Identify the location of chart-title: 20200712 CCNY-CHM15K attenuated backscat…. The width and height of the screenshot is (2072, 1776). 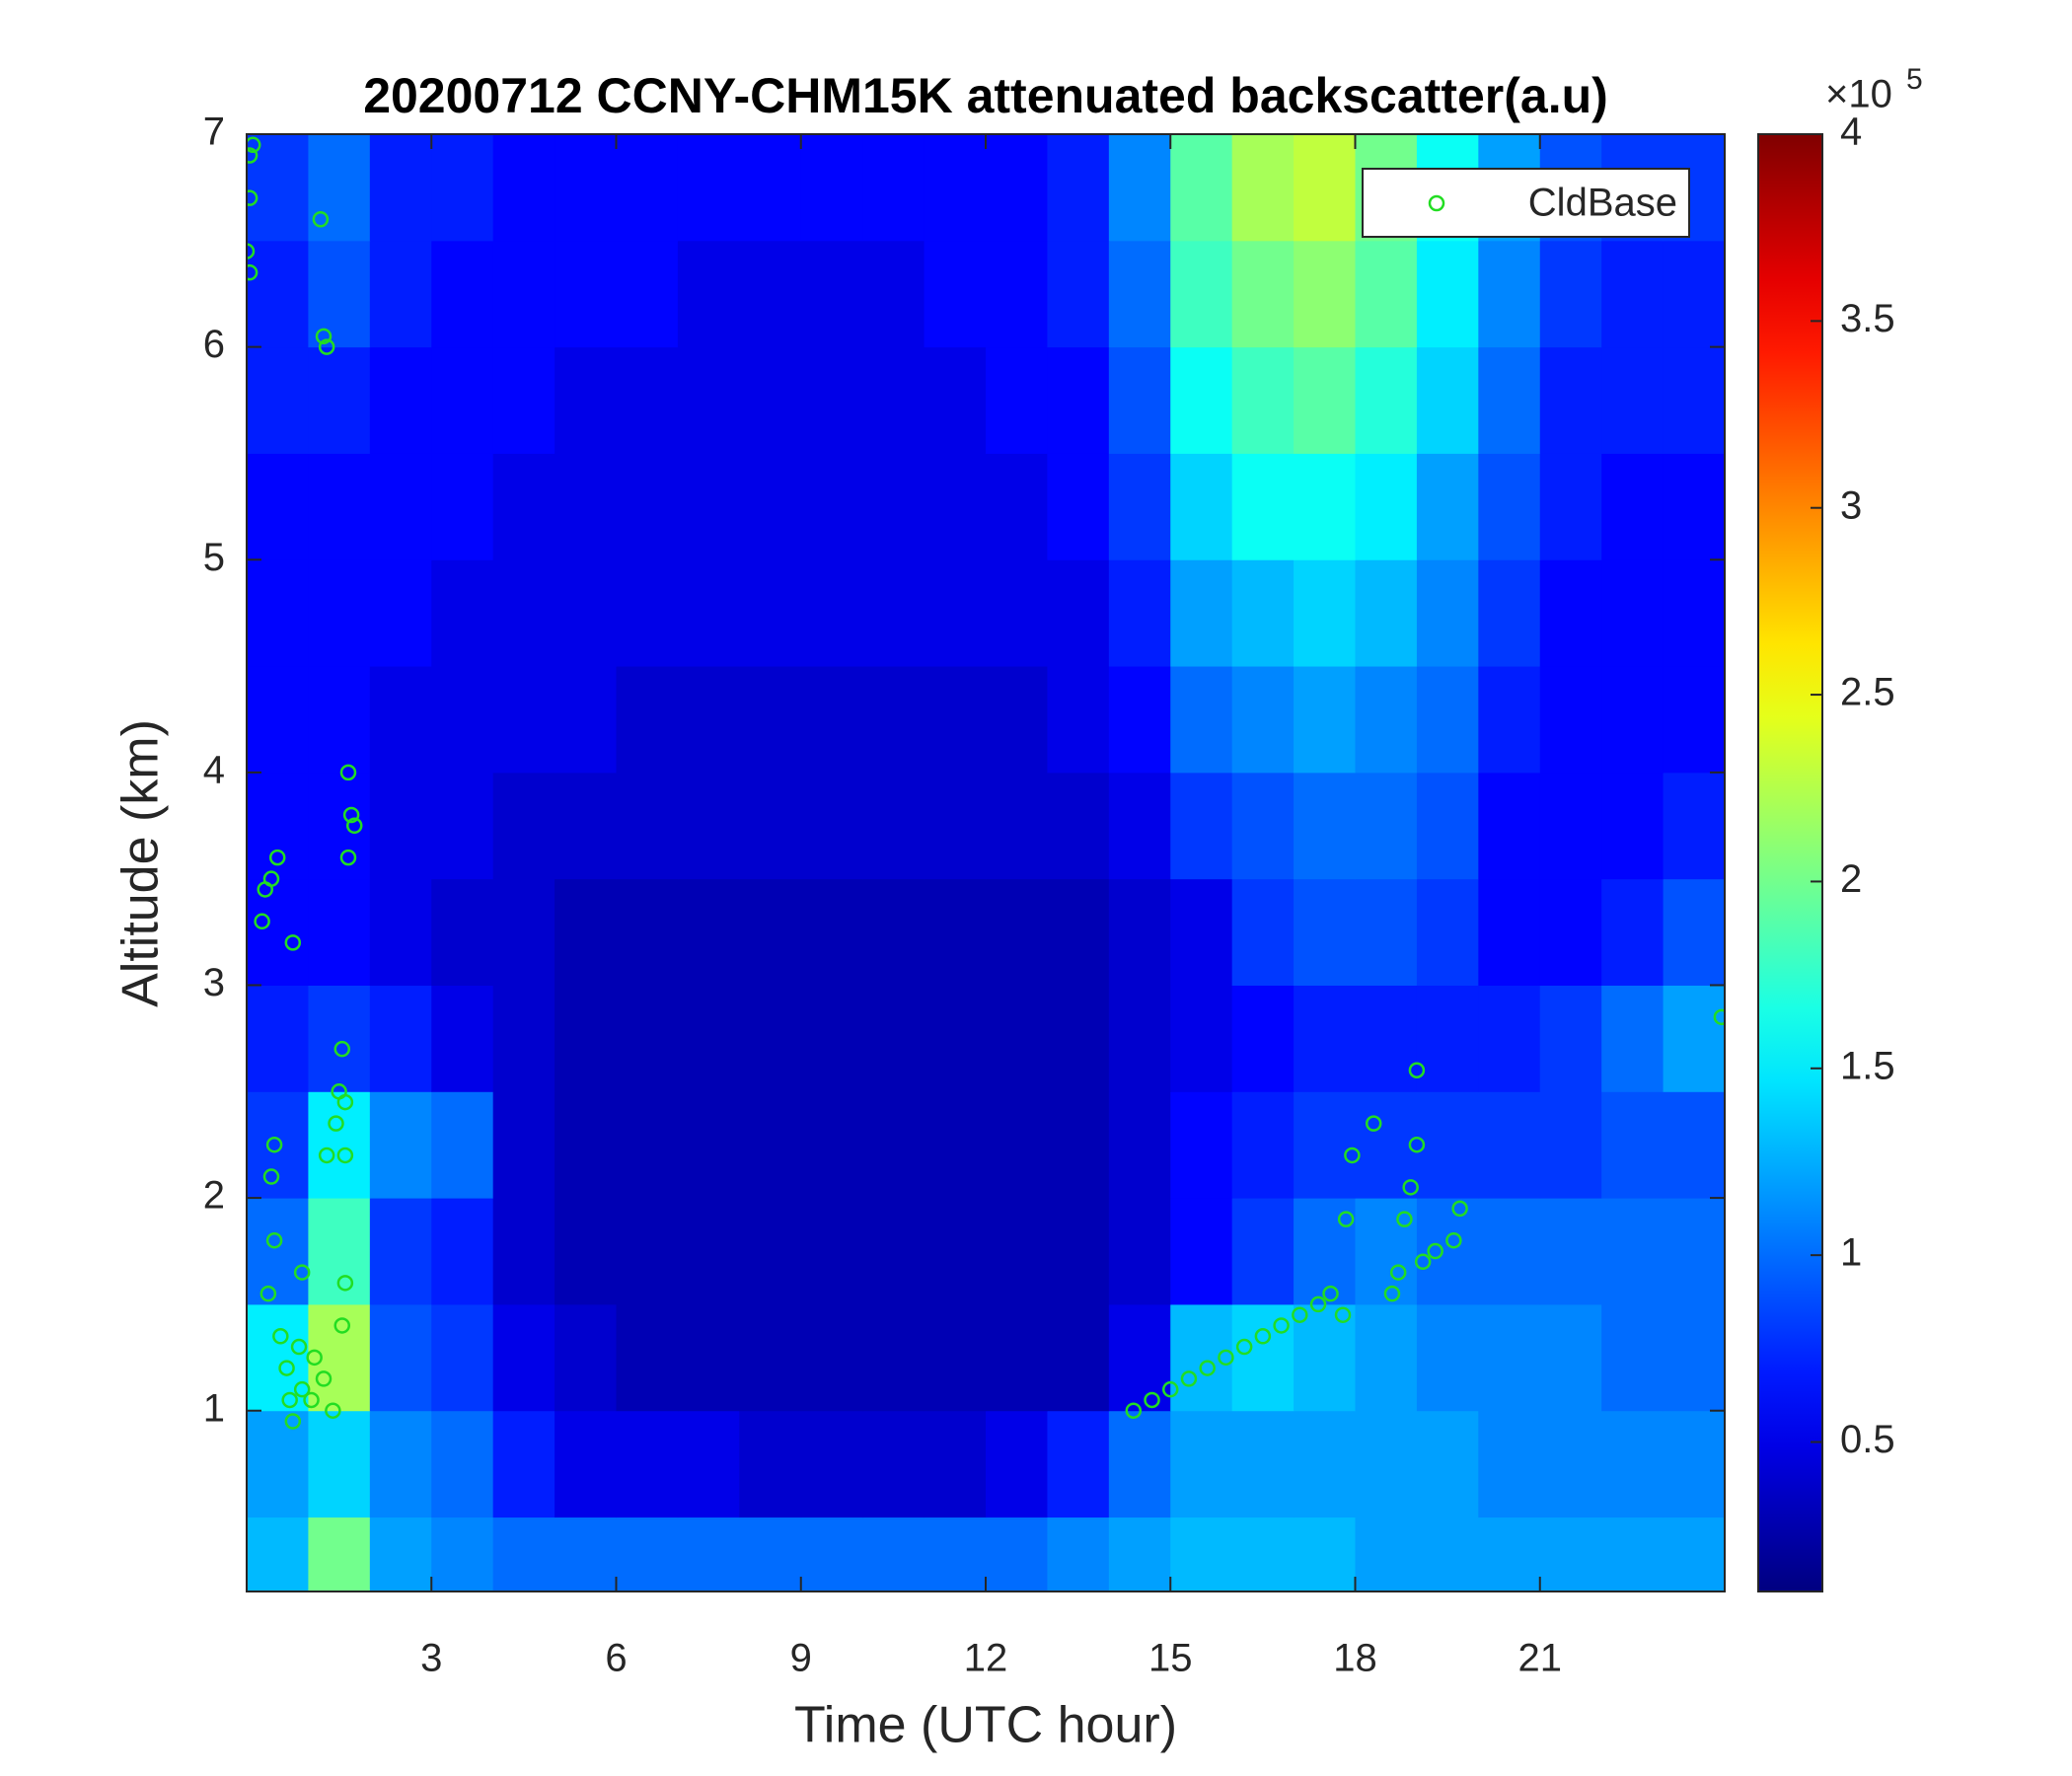
(986, 96).